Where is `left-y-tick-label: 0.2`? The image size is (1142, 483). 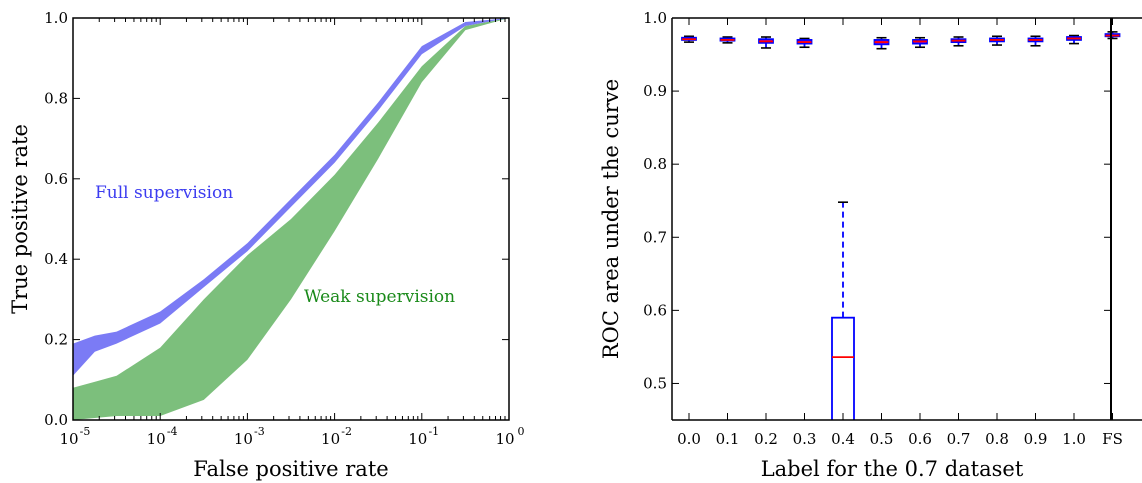
left-y-tick-label: 0.2 is located at coordinates (56, 340).